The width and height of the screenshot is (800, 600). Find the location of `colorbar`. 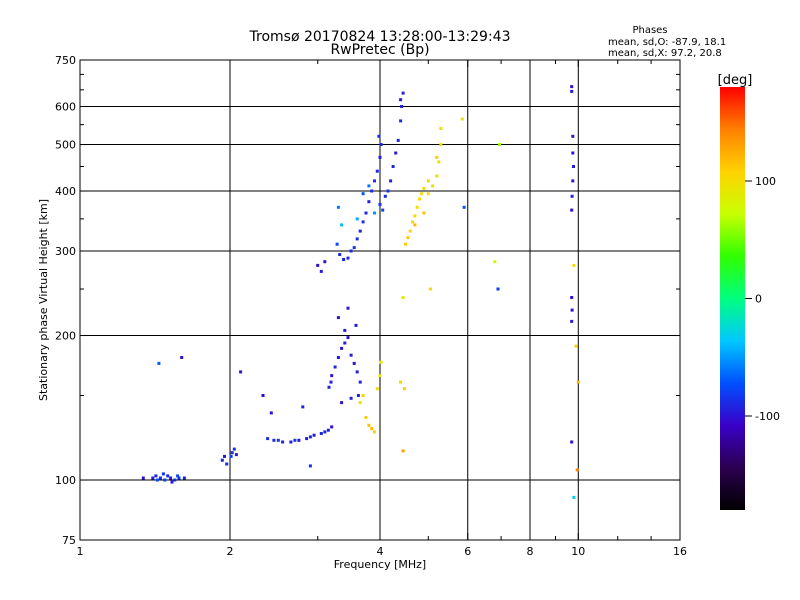

colorbar is located at coordinates (732, 298).